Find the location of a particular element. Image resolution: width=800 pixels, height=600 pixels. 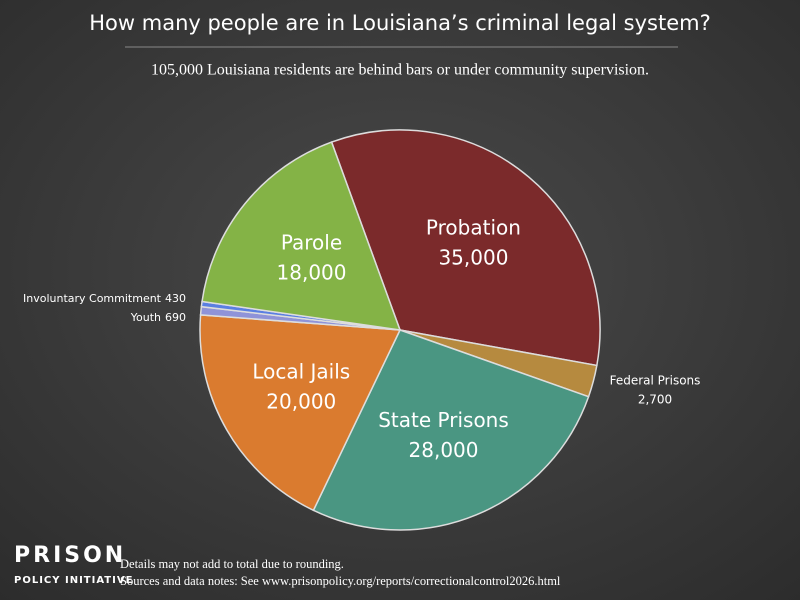

slice-label: Parole is located at coordinates (311, 243).